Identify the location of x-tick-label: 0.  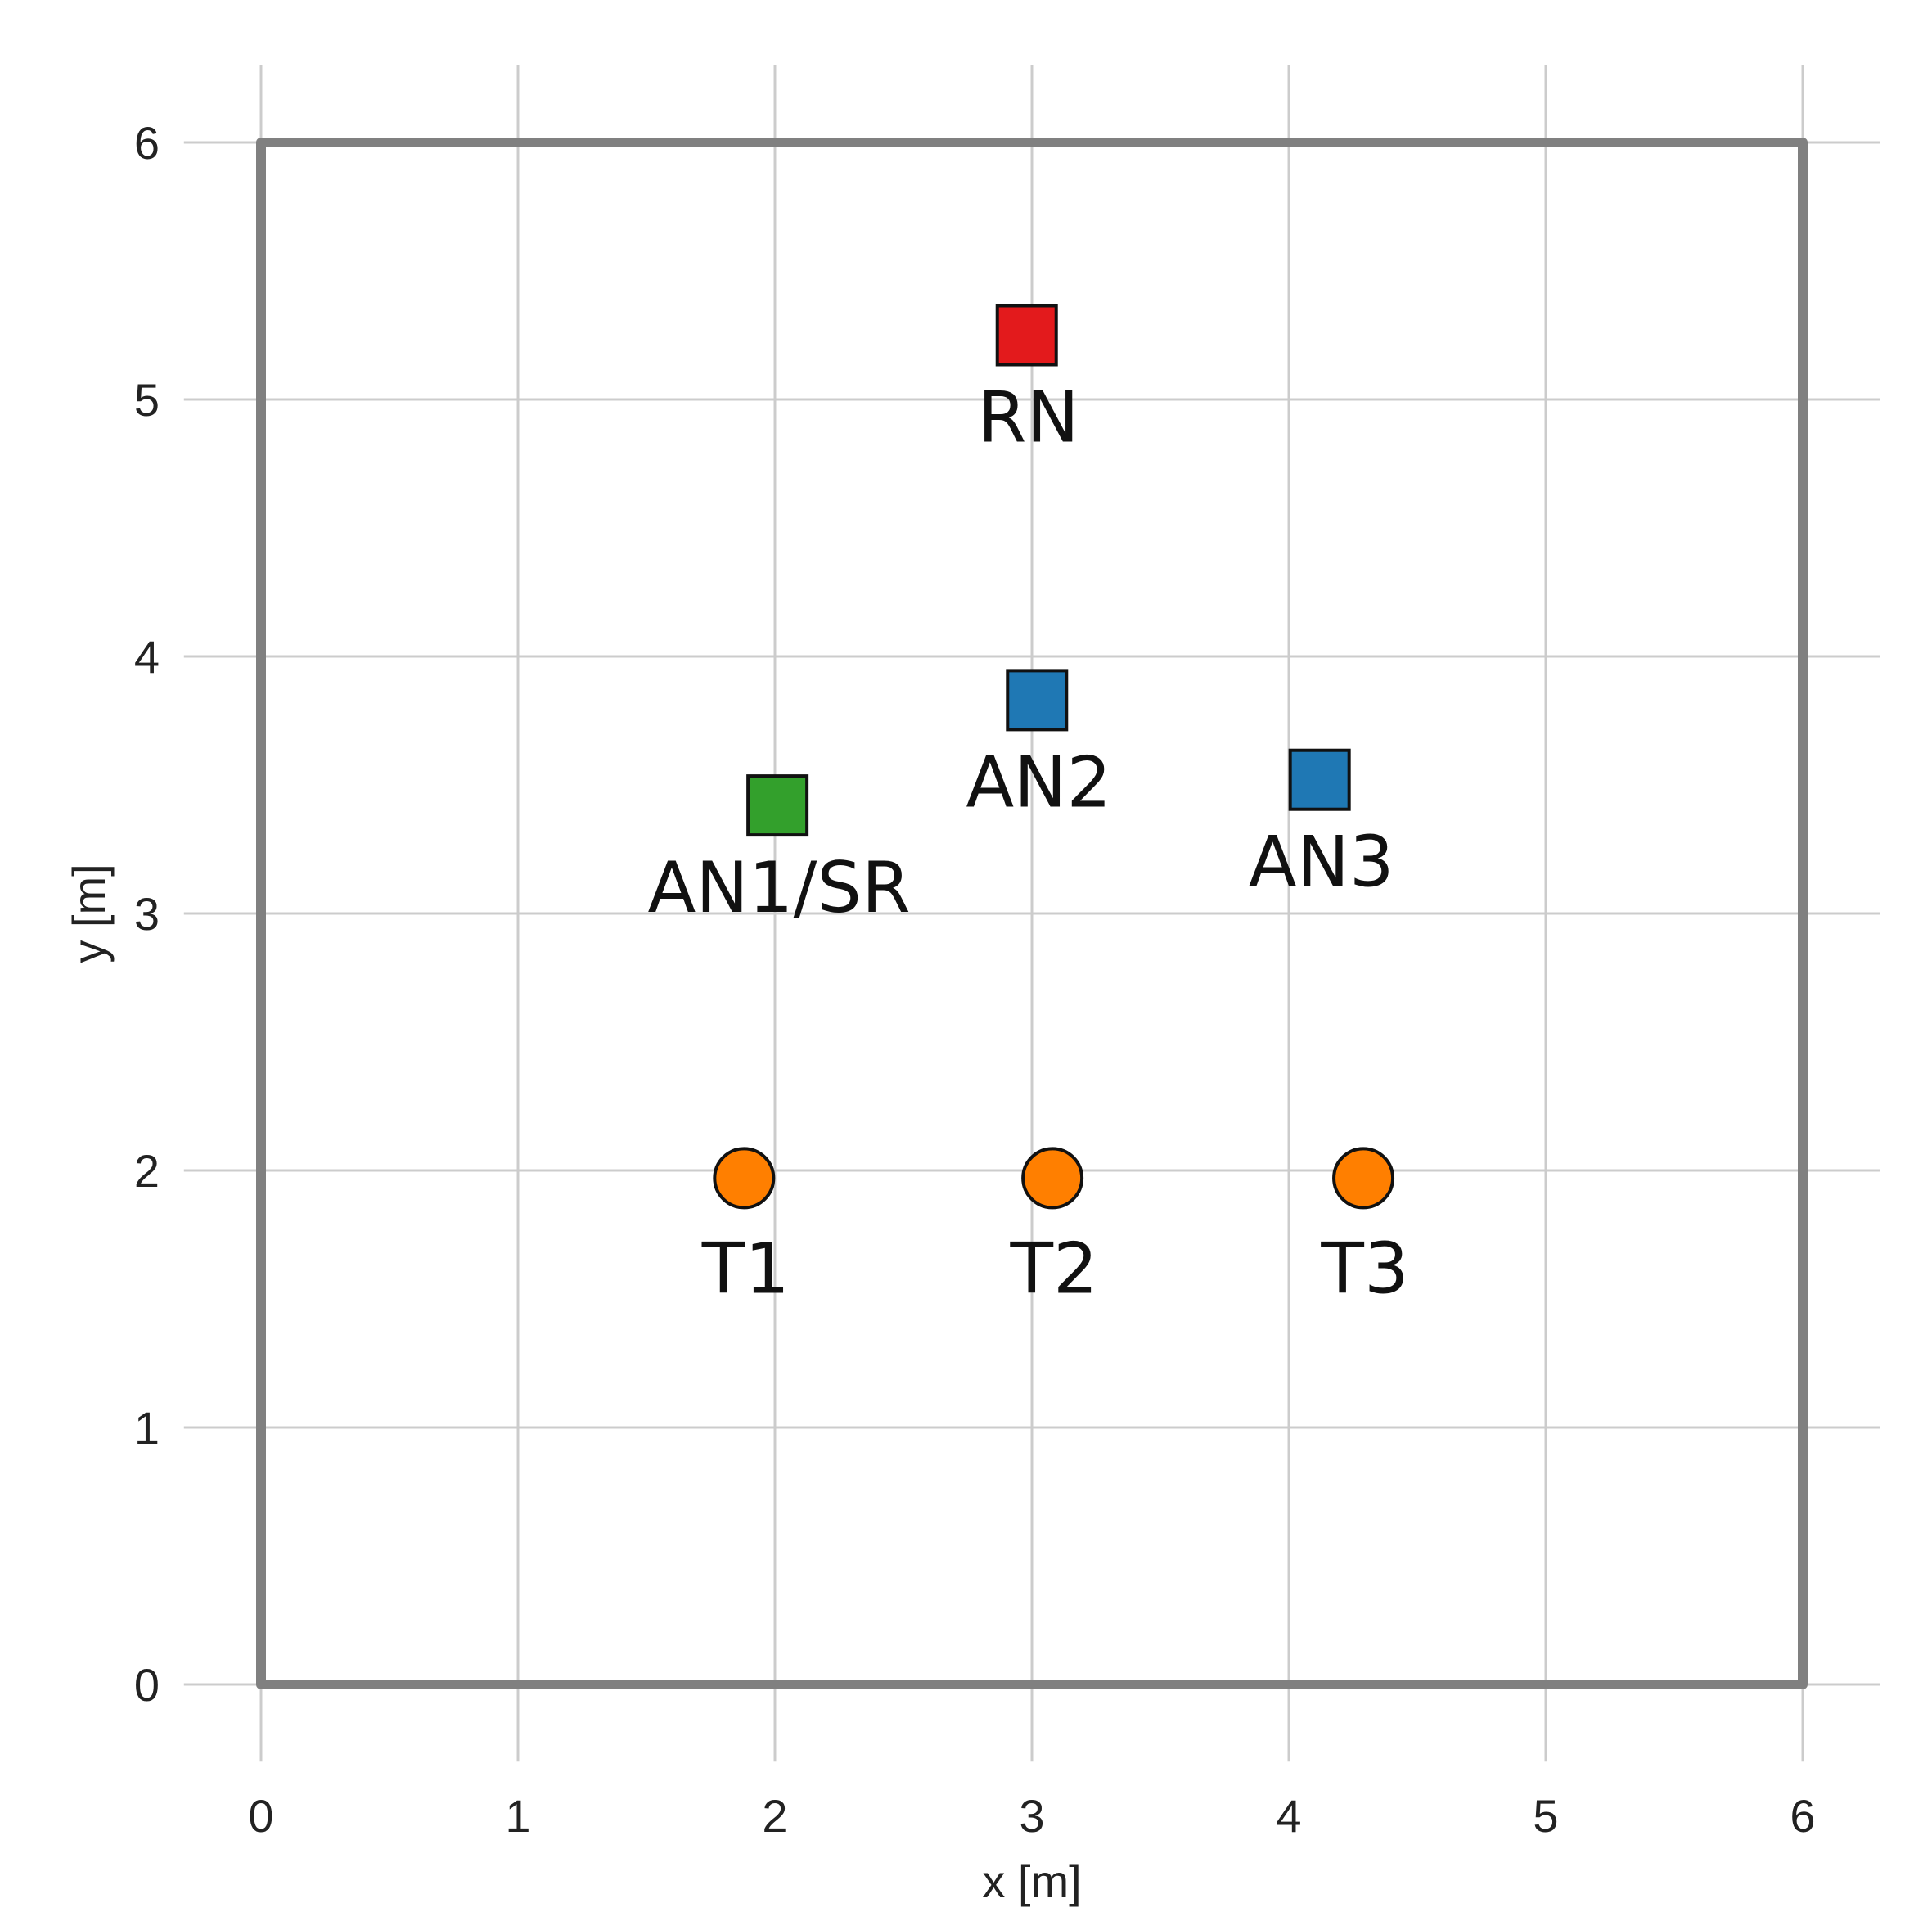
(260, 1816).